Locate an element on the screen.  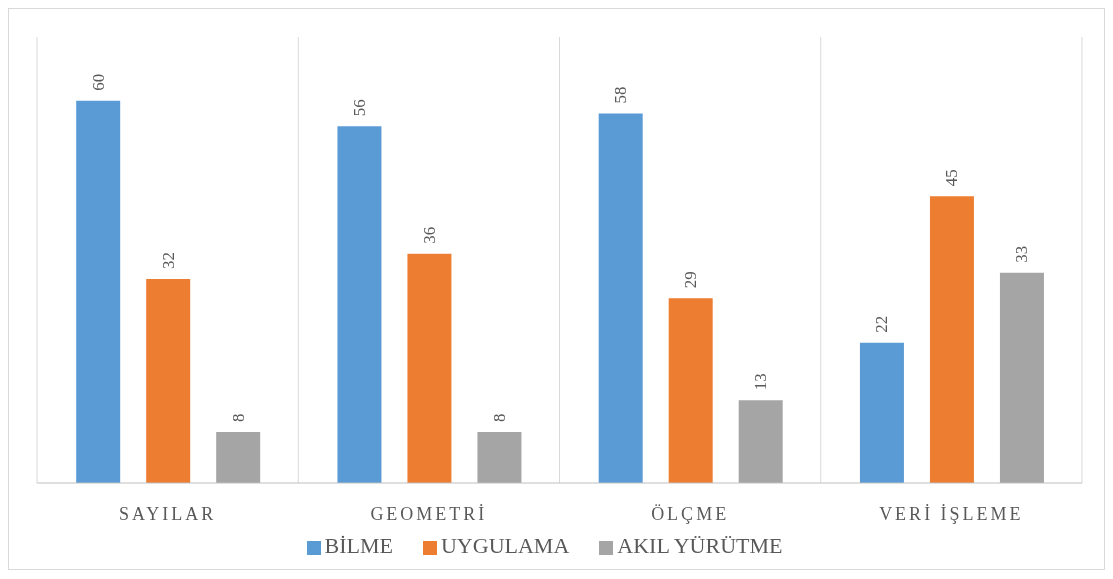
x-tick-label: VERİ İŞLEME is located at coordinates (951, 513).